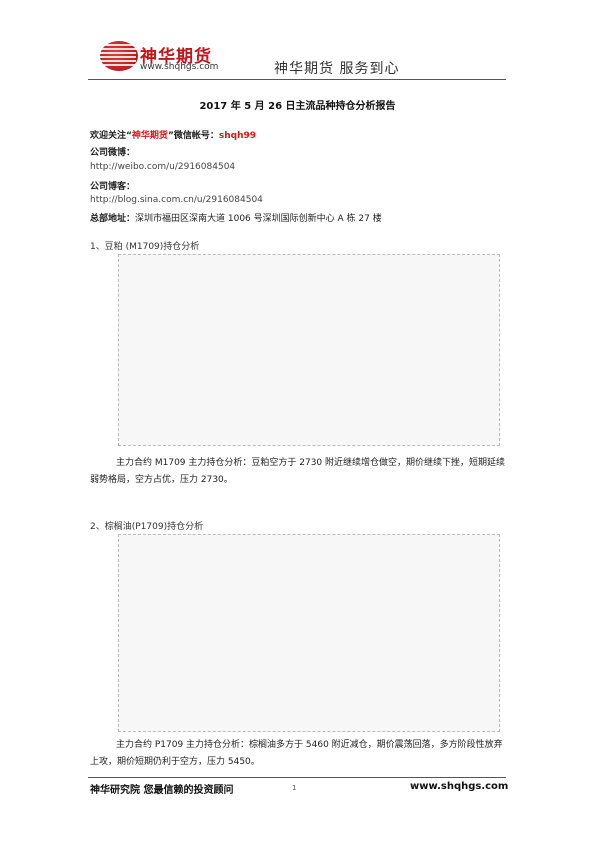 The height and width of the screenshot is (842, 595). Describe the element at coordinates (176, 200) in the screenshot. I see `blog-link: http://blog.sina.com.cn/u/2916084504` at that location.